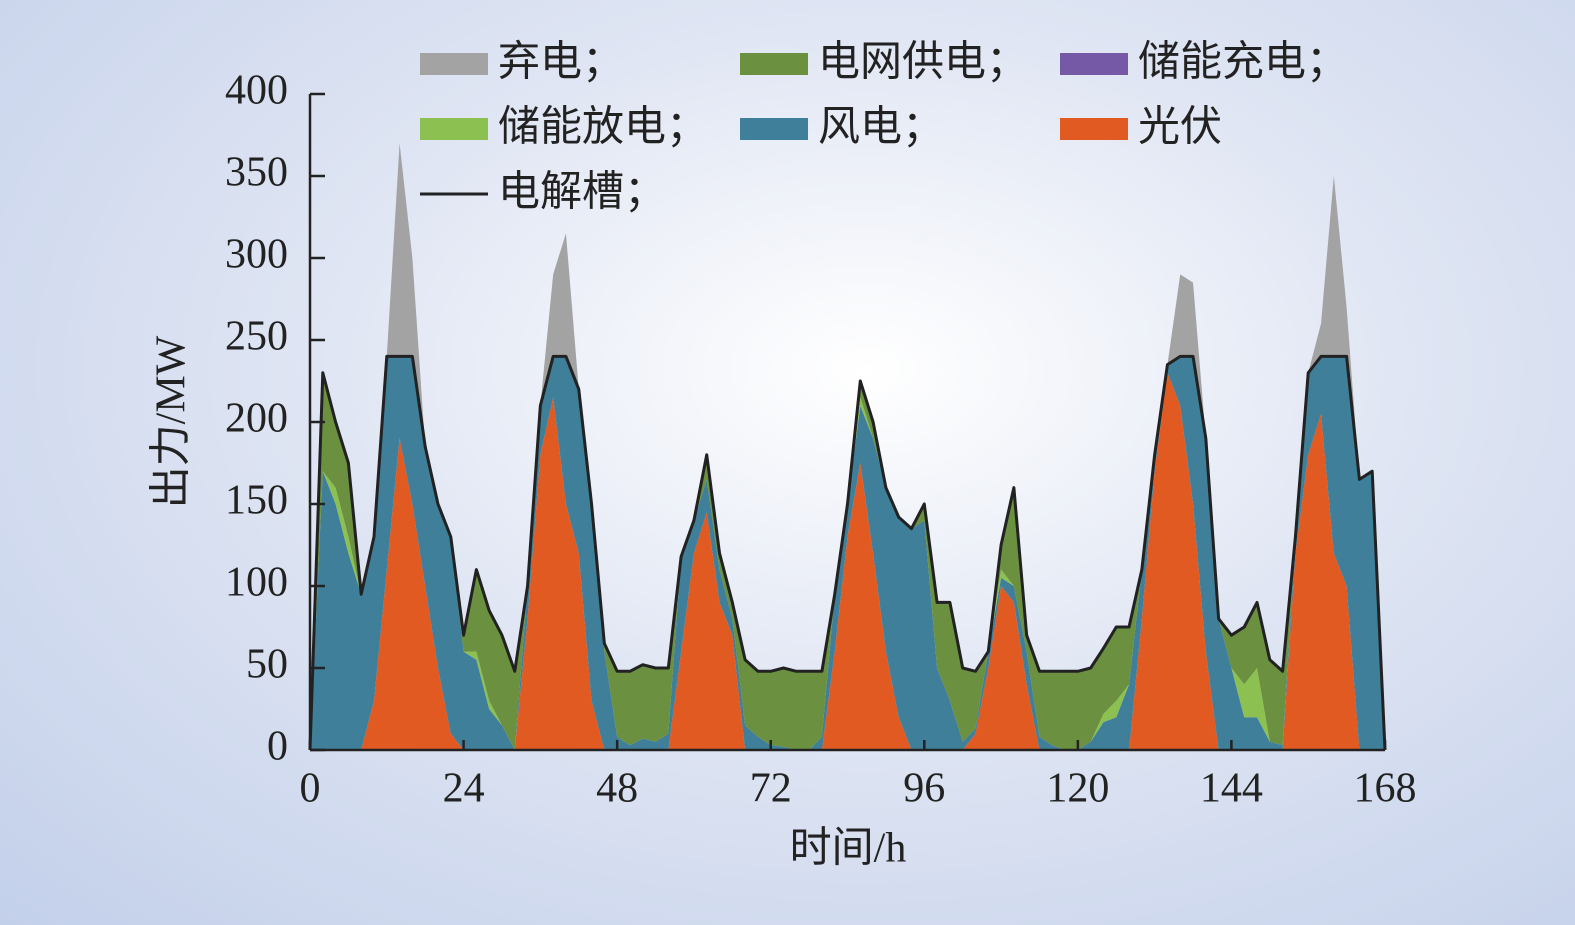 This screenshot has width=1575, height=925. Describe the element at coordinates (464, 789) in the screenshot. I see `x-tick-label: 24` at that location.